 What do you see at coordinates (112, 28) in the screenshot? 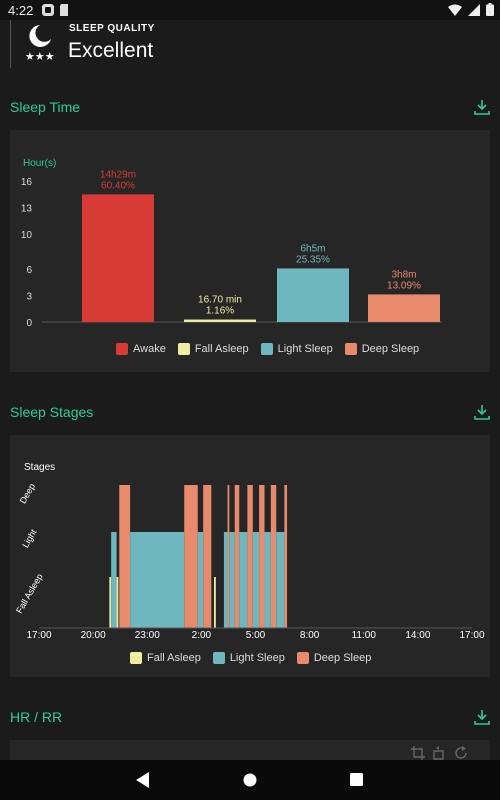
I see `sleep-quality-label: SLEEP QUALITY` at bounding box center [112, 28].